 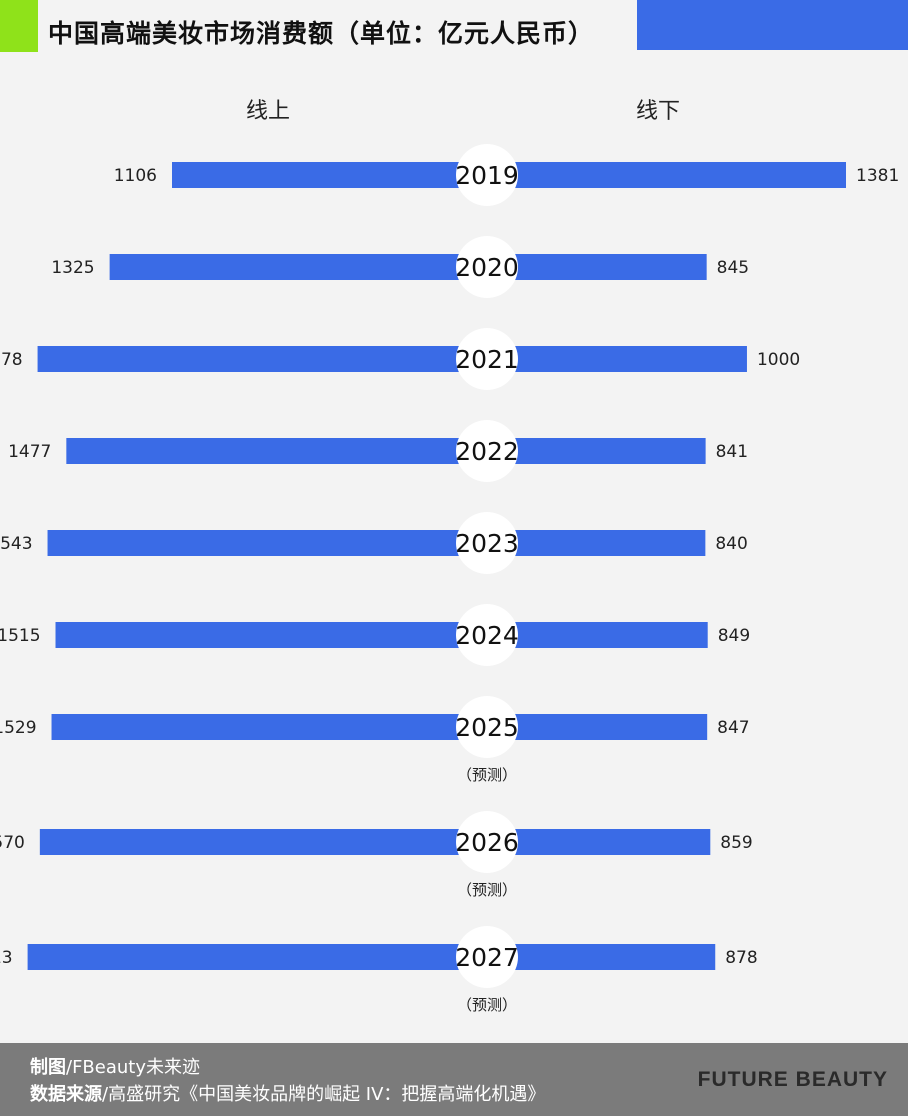 I want to click on year-label-2022: 2022, so click(x=487, y=451).